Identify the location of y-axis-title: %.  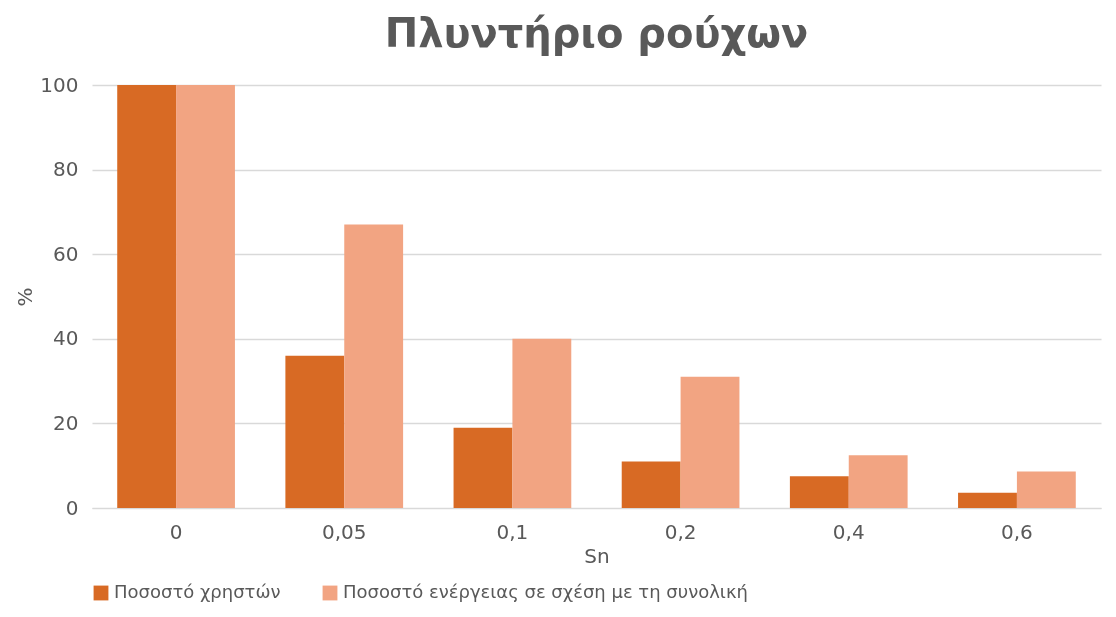
(25, 297).